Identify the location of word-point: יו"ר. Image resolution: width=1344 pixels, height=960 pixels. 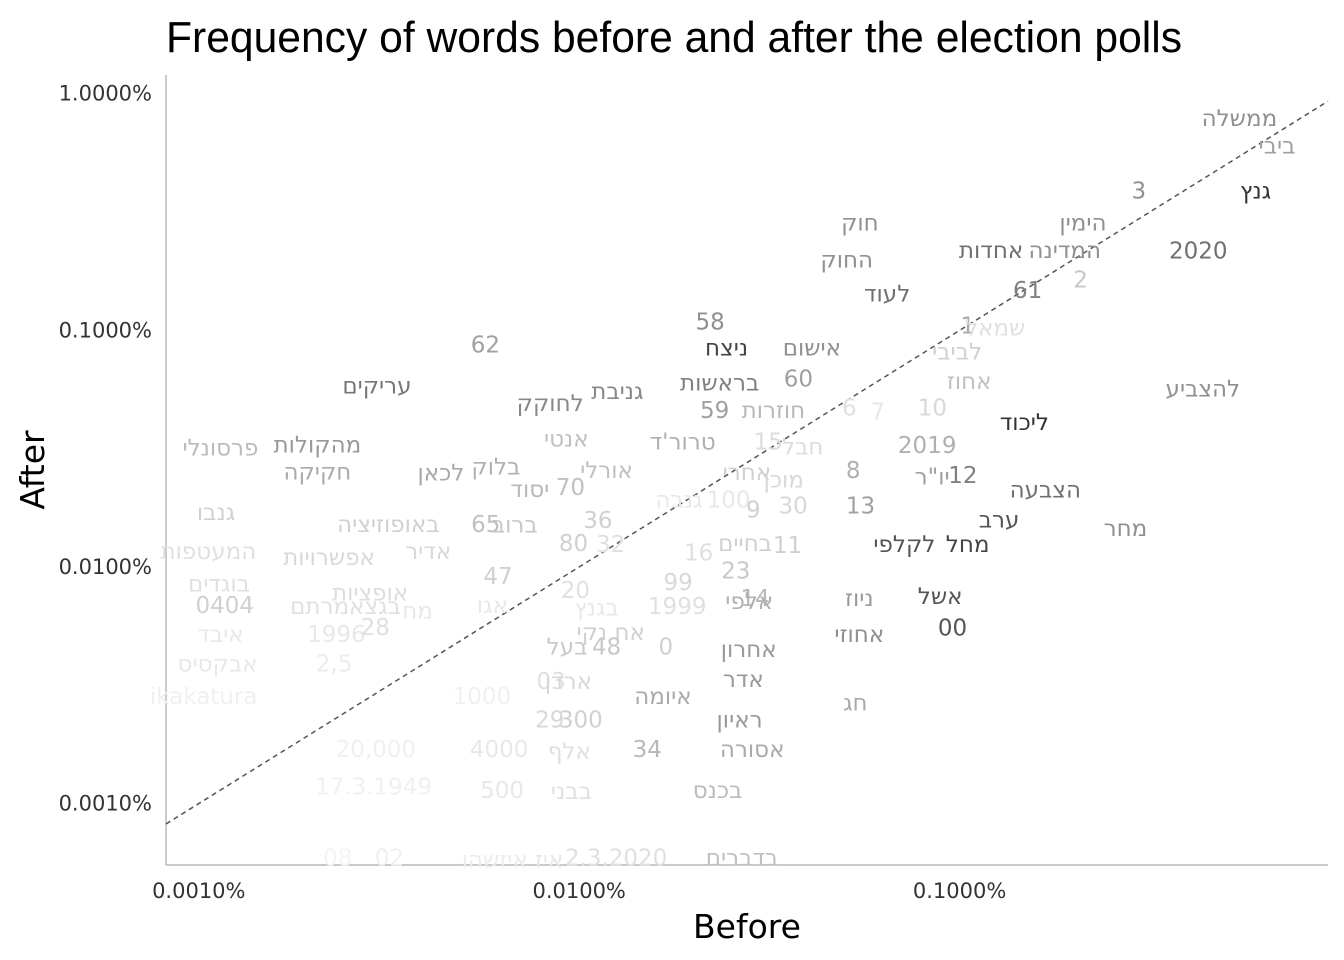
(932, 478).